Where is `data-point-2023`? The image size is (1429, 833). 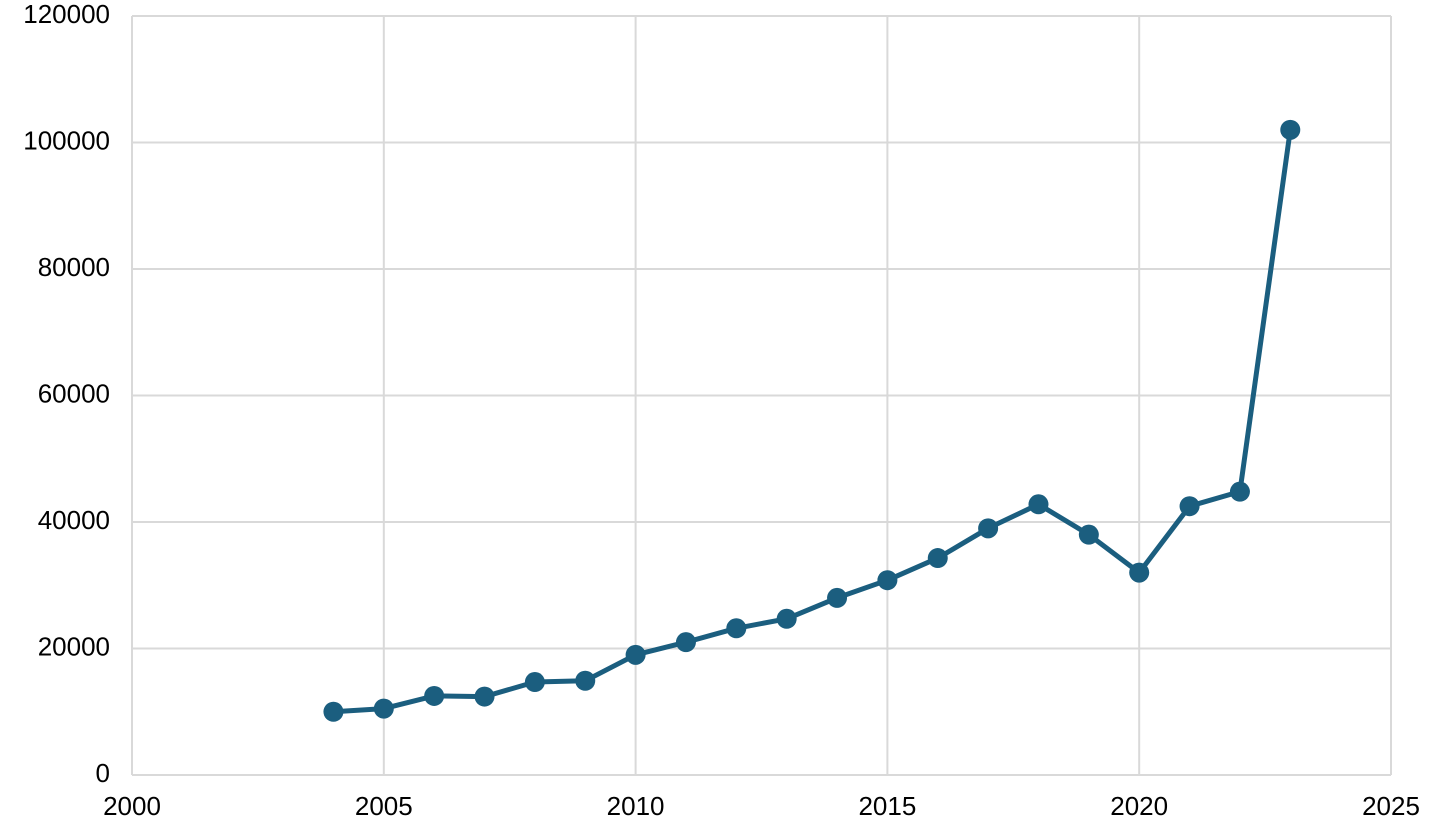
data-point-2023 is located at coordinates (1290, 129).